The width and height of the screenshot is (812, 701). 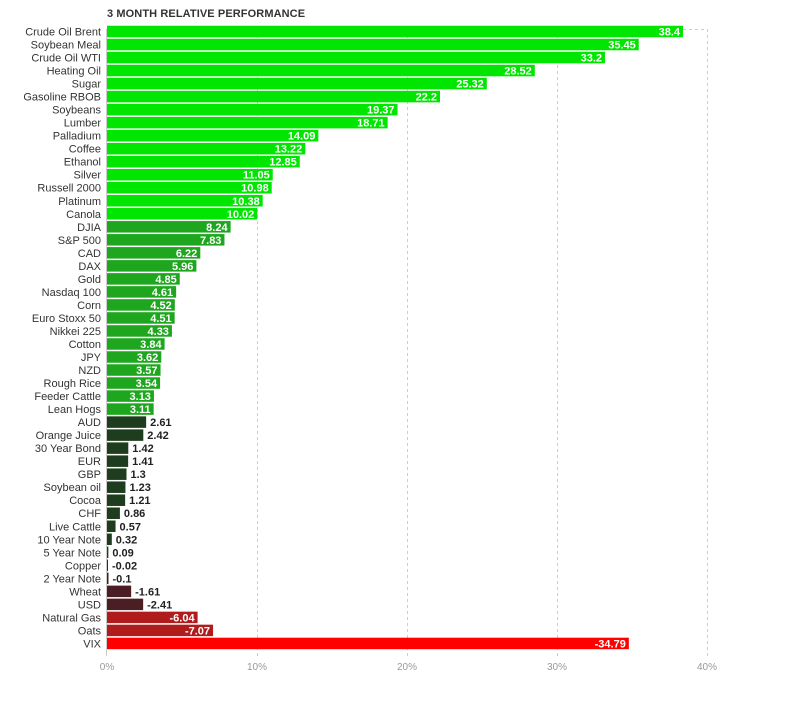 I want to click on data-label: 4.85, so click(x=165, y=280).